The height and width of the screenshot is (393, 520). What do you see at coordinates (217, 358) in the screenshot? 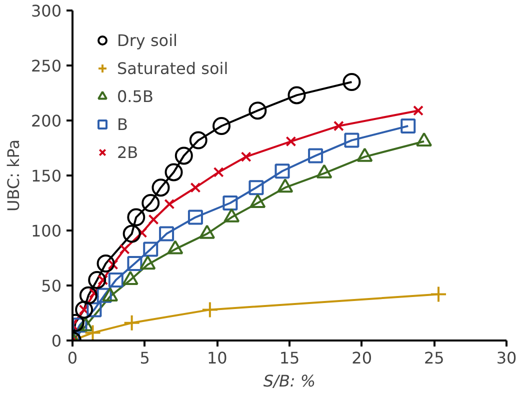
I see `x-tick-label: 10` at bounding box center [217, 358].